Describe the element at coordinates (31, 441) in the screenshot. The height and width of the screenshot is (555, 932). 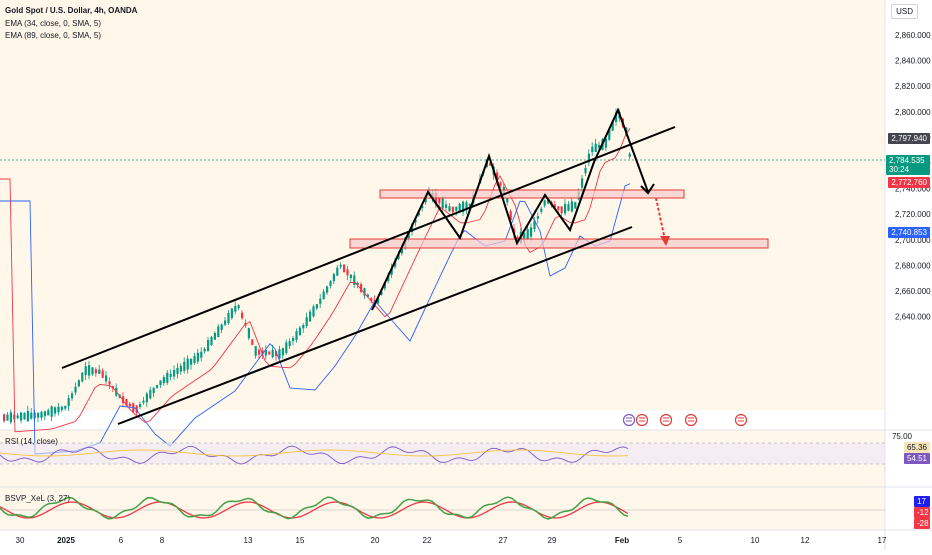
I see `rsi-label: RSI (14, close)` at that location.